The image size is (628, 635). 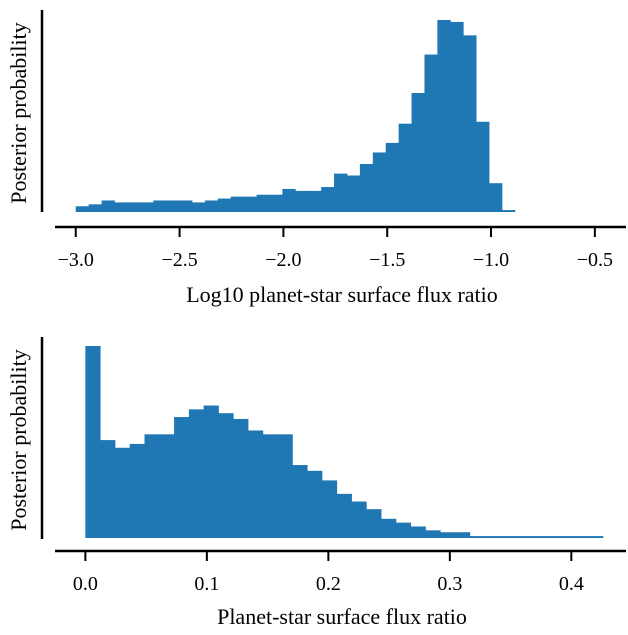 I want to click on x-tick-label: 0.0, so click(x=85, y=584).